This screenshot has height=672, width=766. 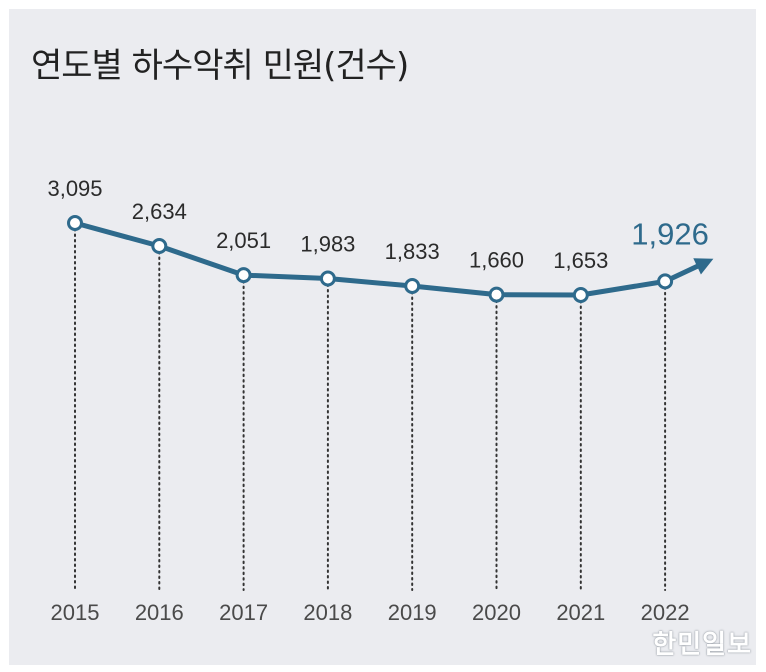 I want to click on chart-title: 연도별 하수악취 민원(건수), so click(x=220, y=66).